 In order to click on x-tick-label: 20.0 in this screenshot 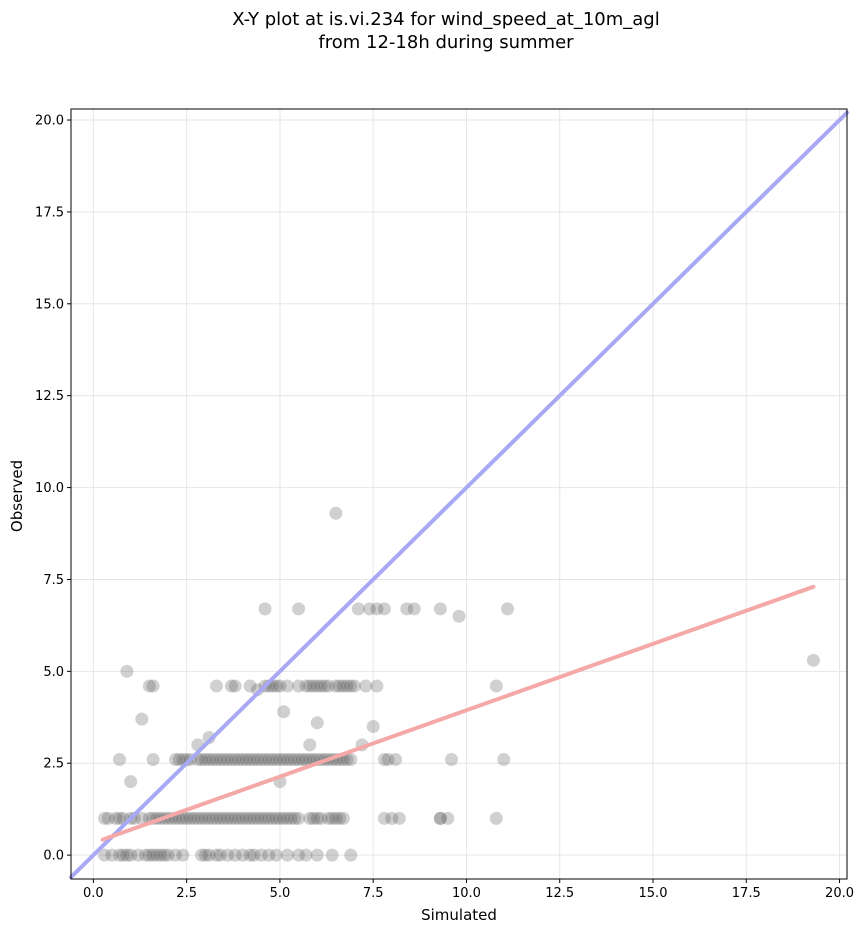, I will do `click(839, 893)`.